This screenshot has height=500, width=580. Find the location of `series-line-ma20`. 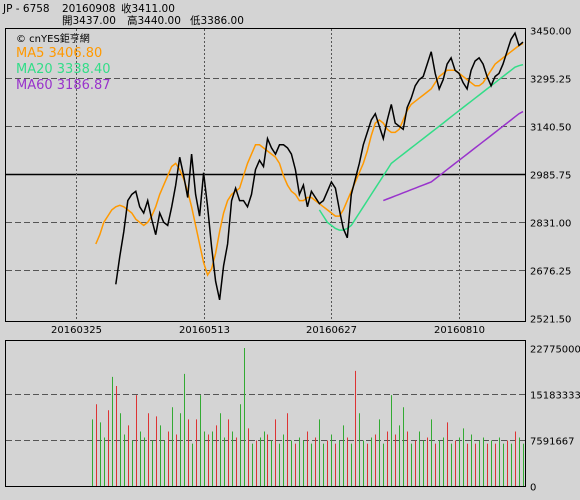

series-line-ma20 is located at coordinates (421, 147).